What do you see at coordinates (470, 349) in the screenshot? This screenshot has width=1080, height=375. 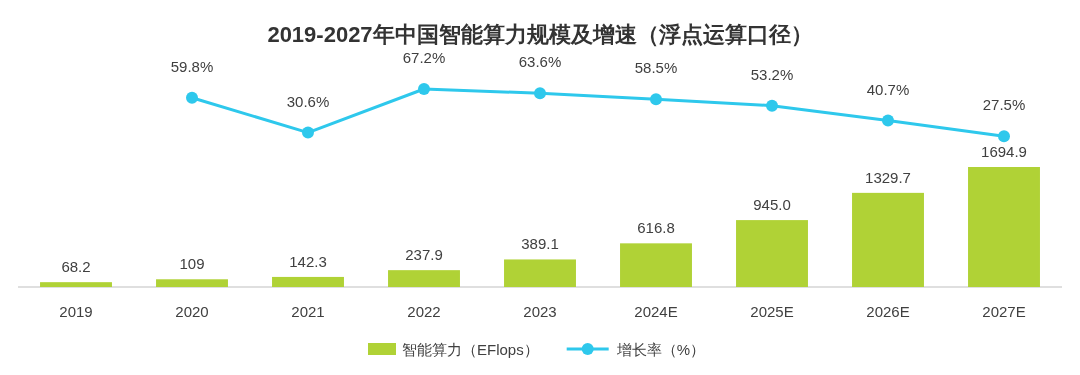 I see `legend-label: 智能算力（EFlops）` at bounding box center [470, 349].